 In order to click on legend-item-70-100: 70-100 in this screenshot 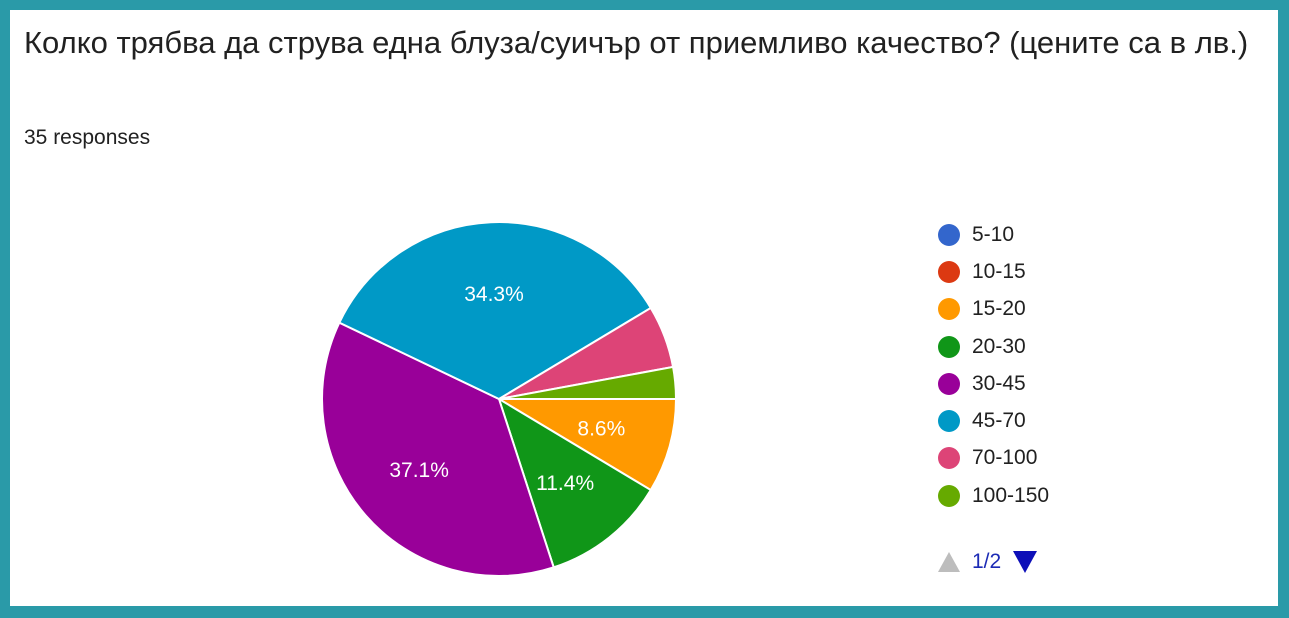, I will do `click(993, 458)`.